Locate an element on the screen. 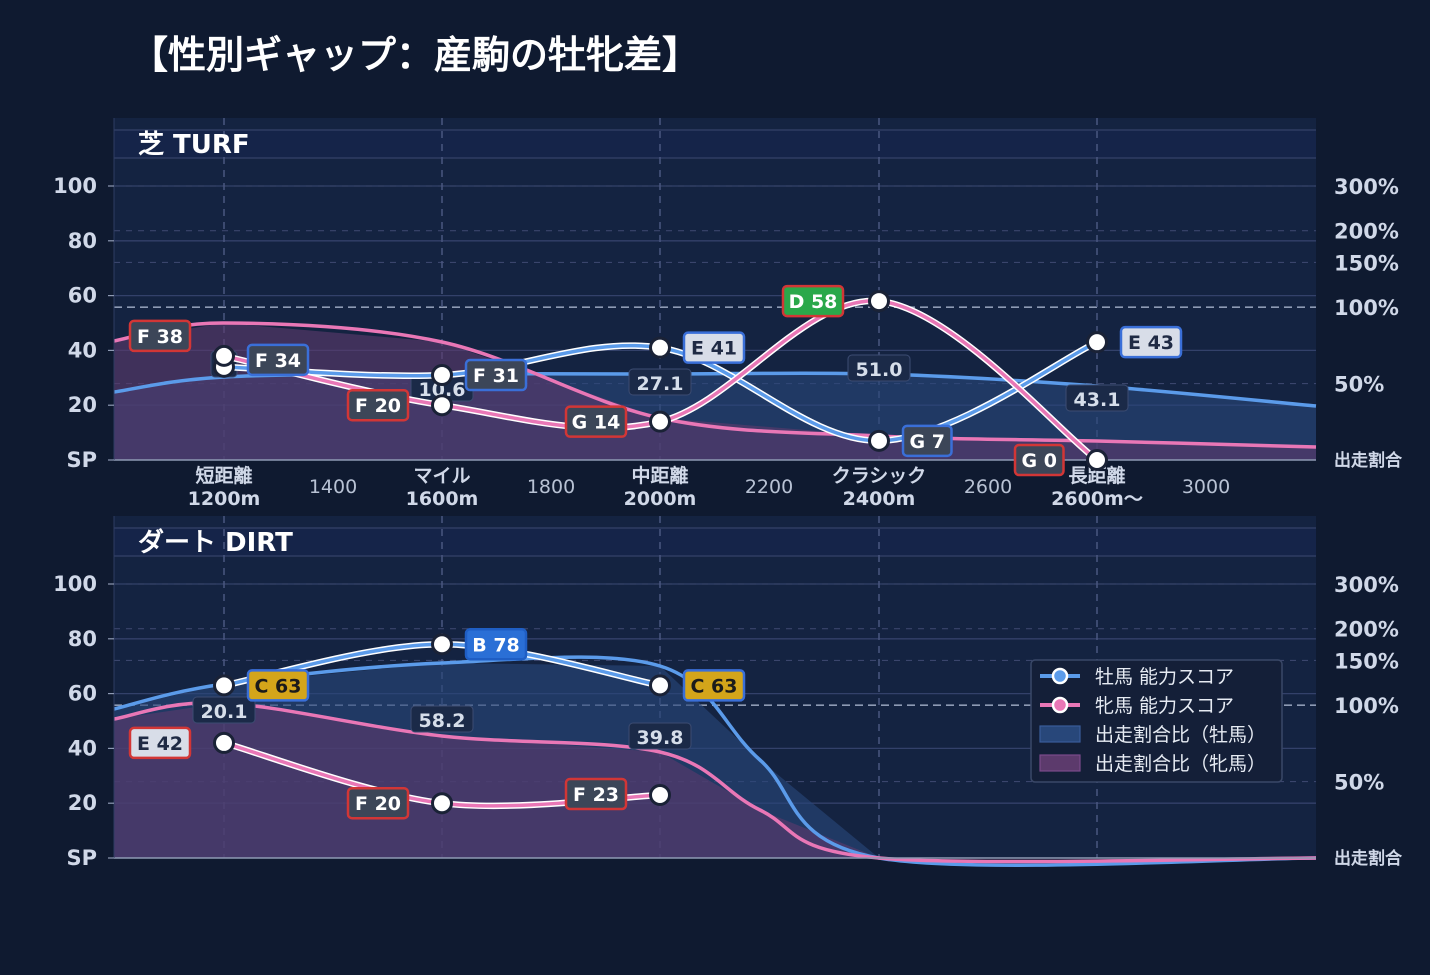  rank-badge-text: G 7 is located at coordinates (927, 442).